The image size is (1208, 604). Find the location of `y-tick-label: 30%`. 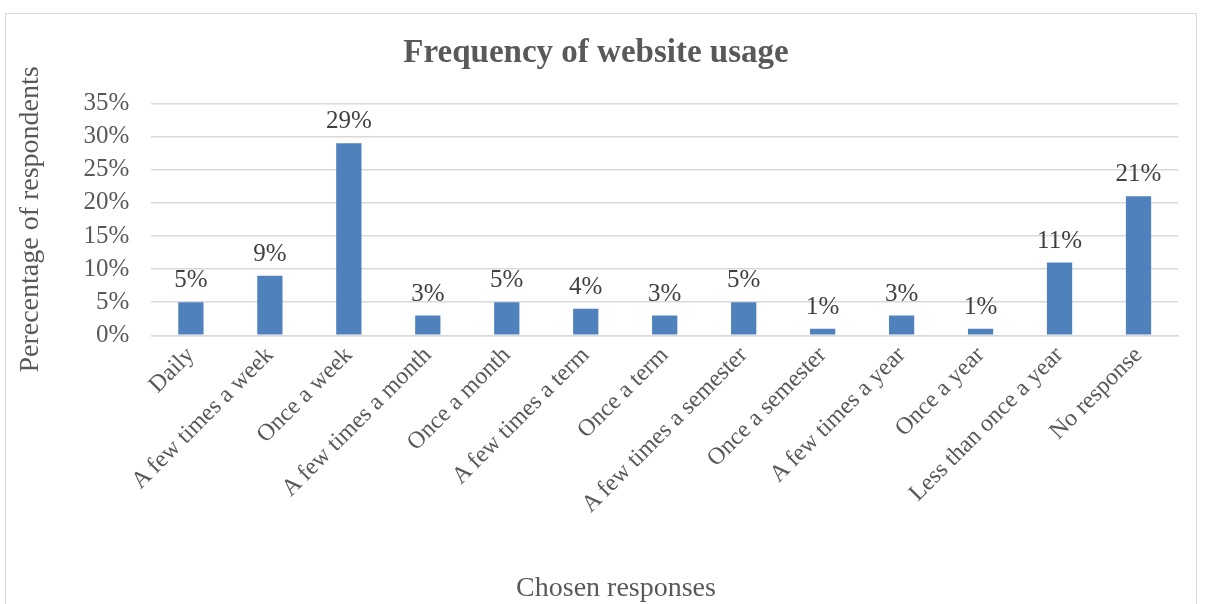

y-tick-label: 30% is located at coordinates (106, 135).